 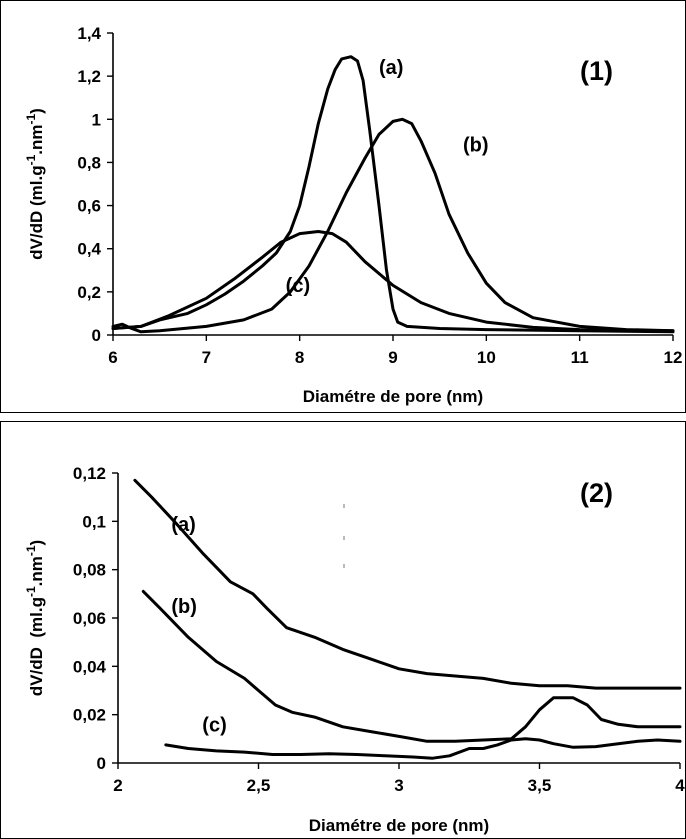 I want to click on y-tick-label: 1, so click(x=96, y=119).